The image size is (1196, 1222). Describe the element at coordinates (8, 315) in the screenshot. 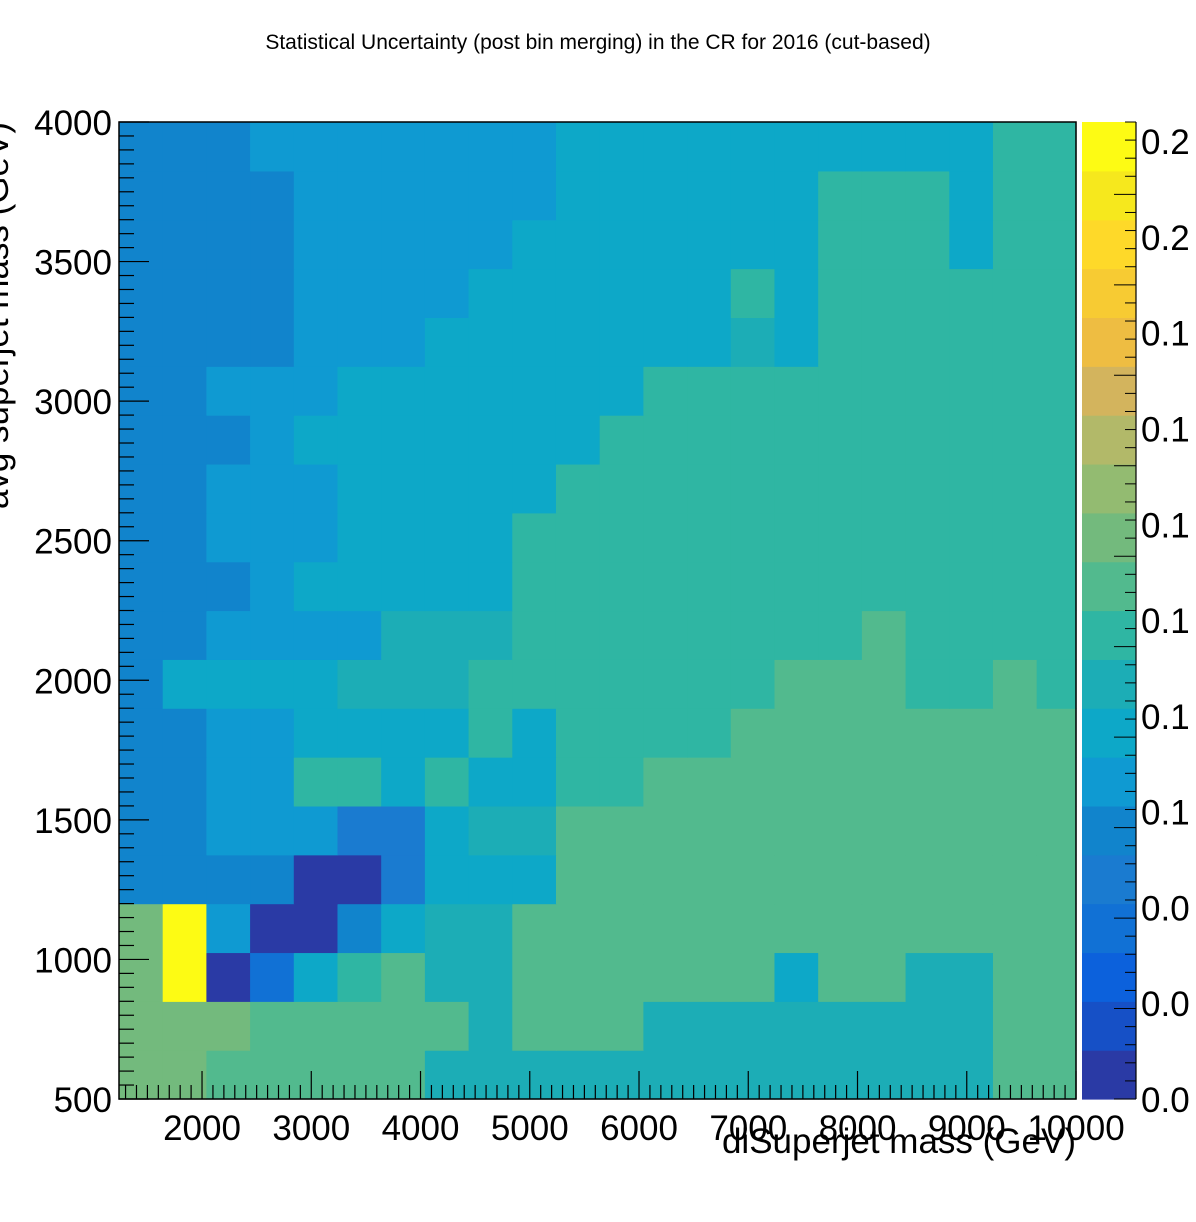

I see `y-axis-label: avg superjet mass (GeV)` at that location.